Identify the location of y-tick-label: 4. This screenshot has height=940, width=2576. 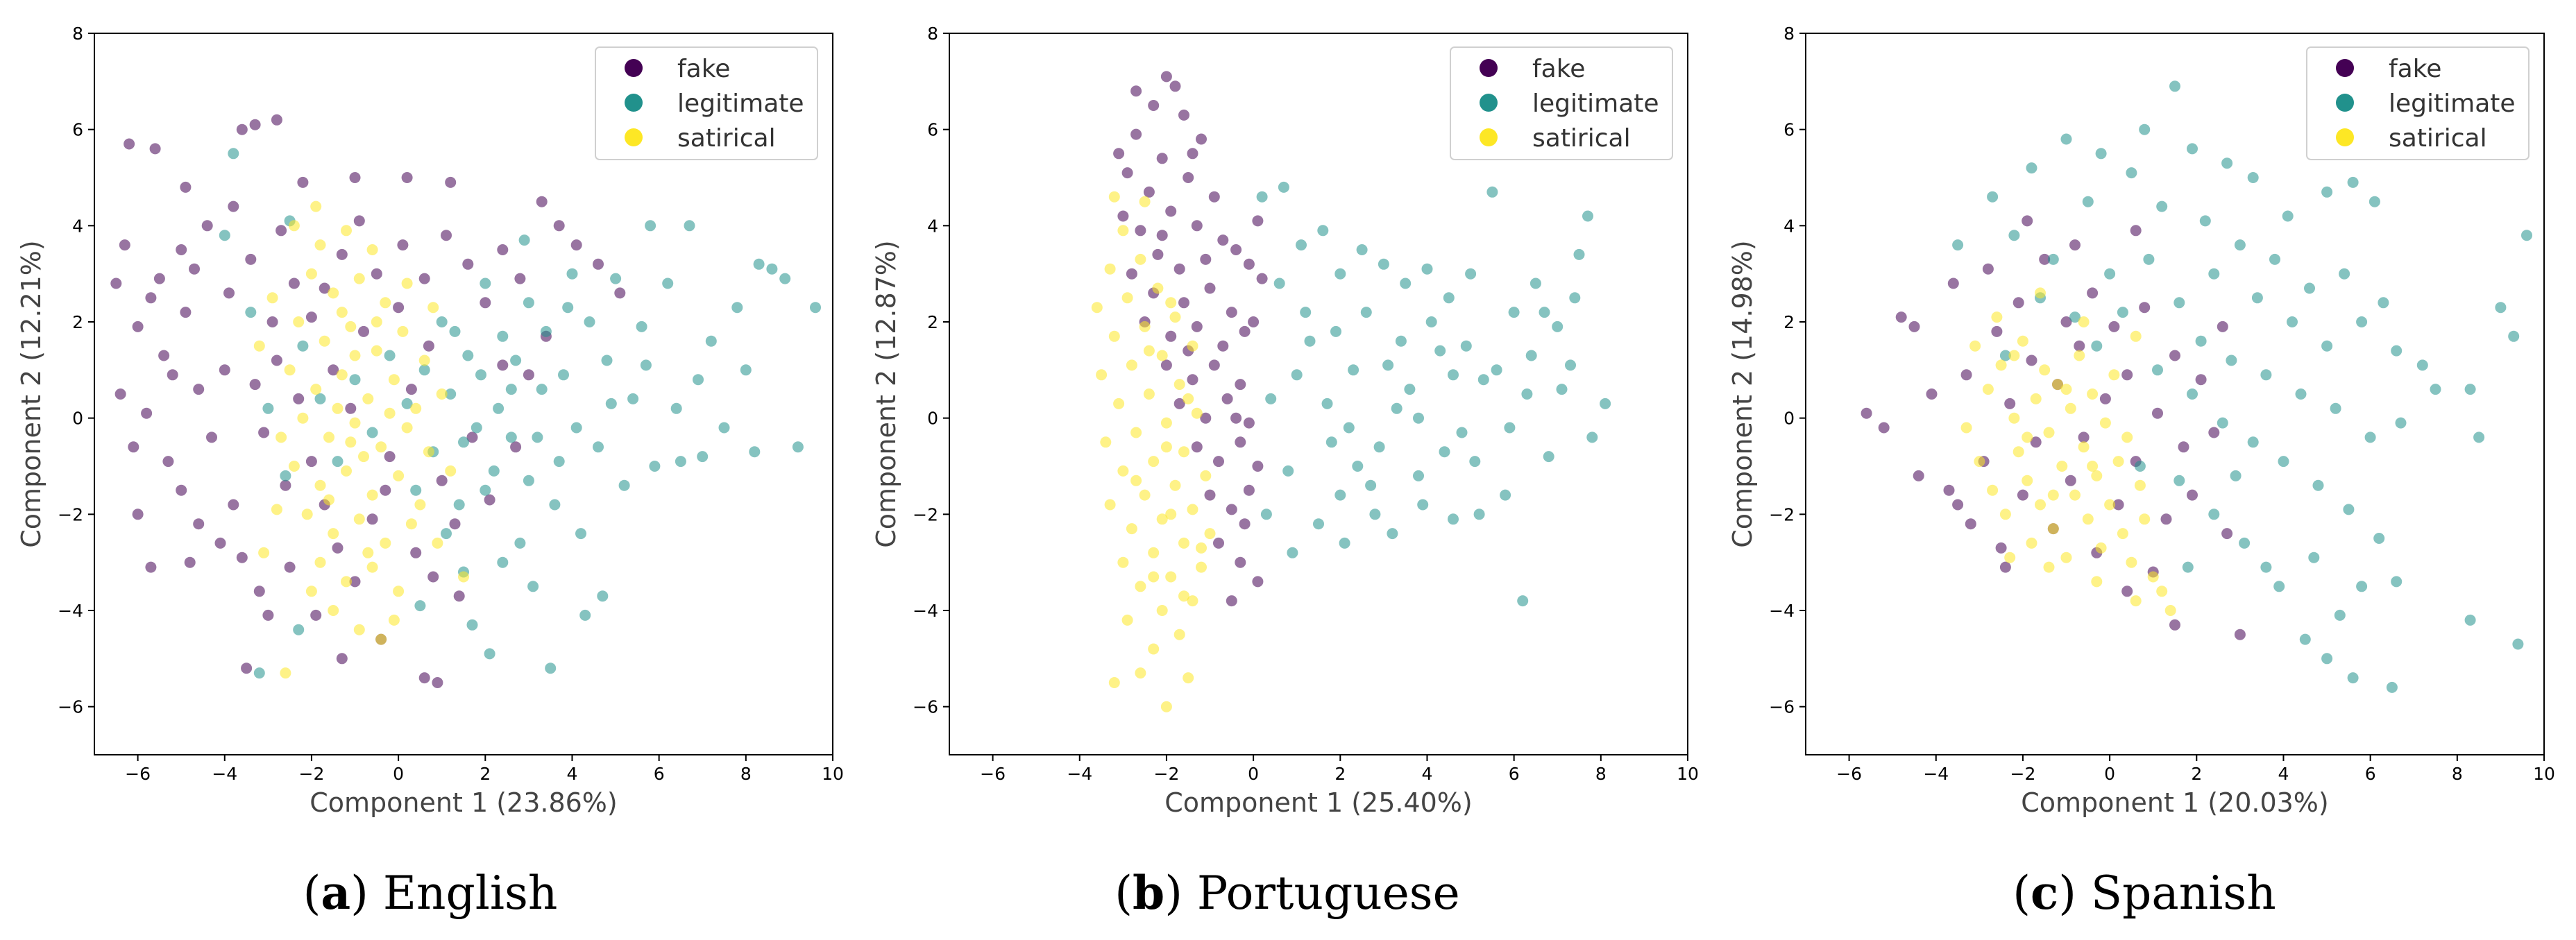
(932, 226).